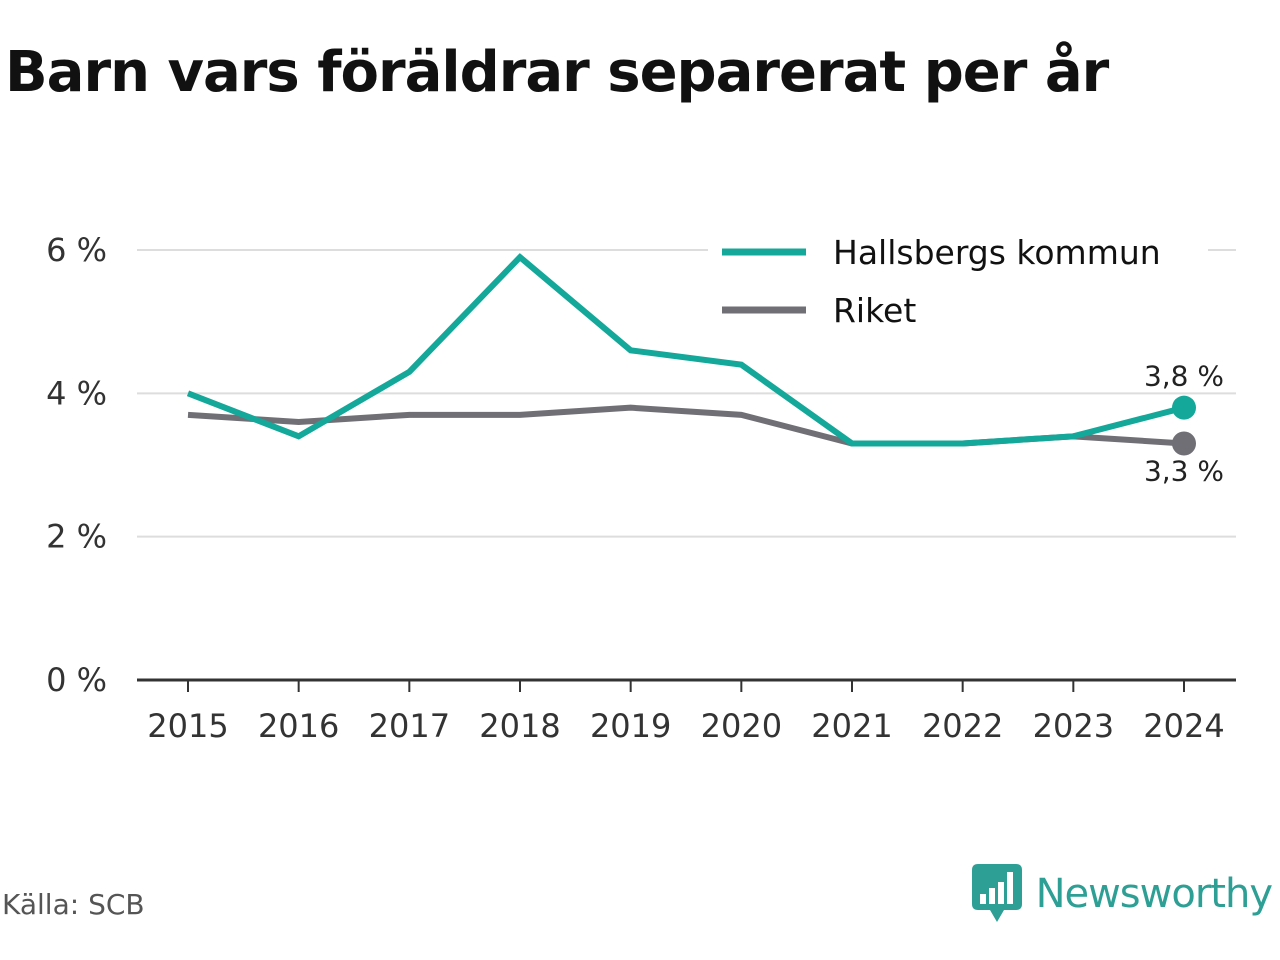 This screenshot has width=1280, height=960. Describe the element at coordinates (73, 904) in the screenshot. I see `source-note: Källa: SCB` at that location.